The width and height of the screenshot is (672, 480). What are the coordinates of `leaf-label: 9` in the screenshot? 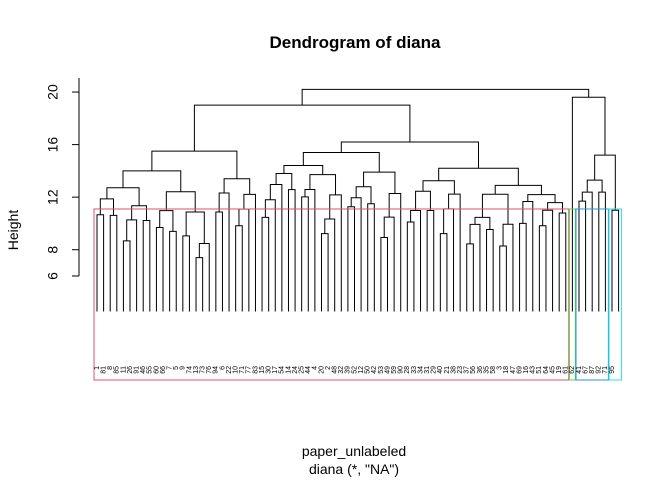 It's located at (183, 368).